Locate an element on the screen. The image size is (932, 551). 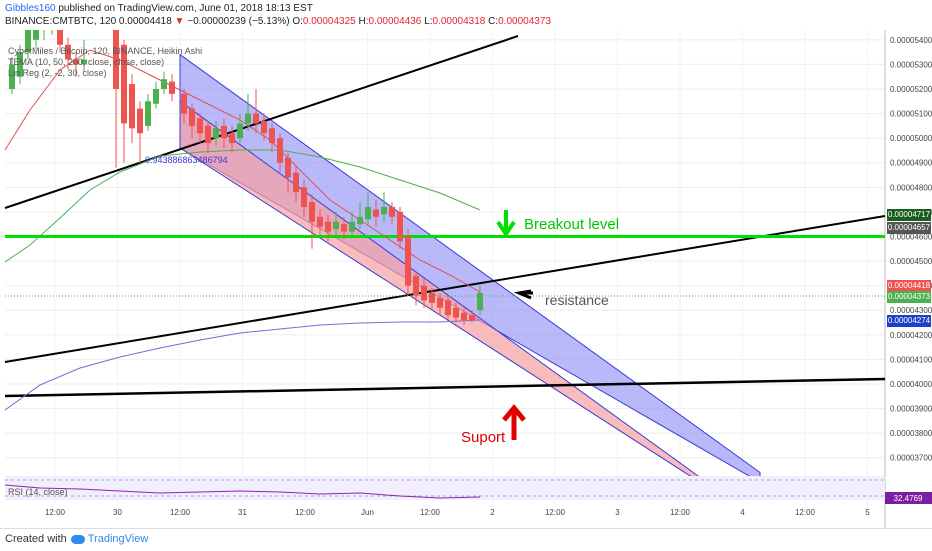
channel-value-label: 0.943886863486794 is located at coordinates (186, 160).